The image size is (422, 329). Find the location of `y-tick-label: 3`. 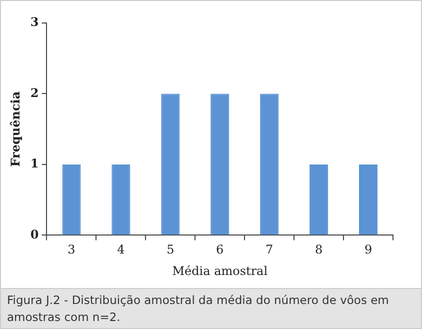

y-tick-label: 3 is located at coordinates (34, 22).